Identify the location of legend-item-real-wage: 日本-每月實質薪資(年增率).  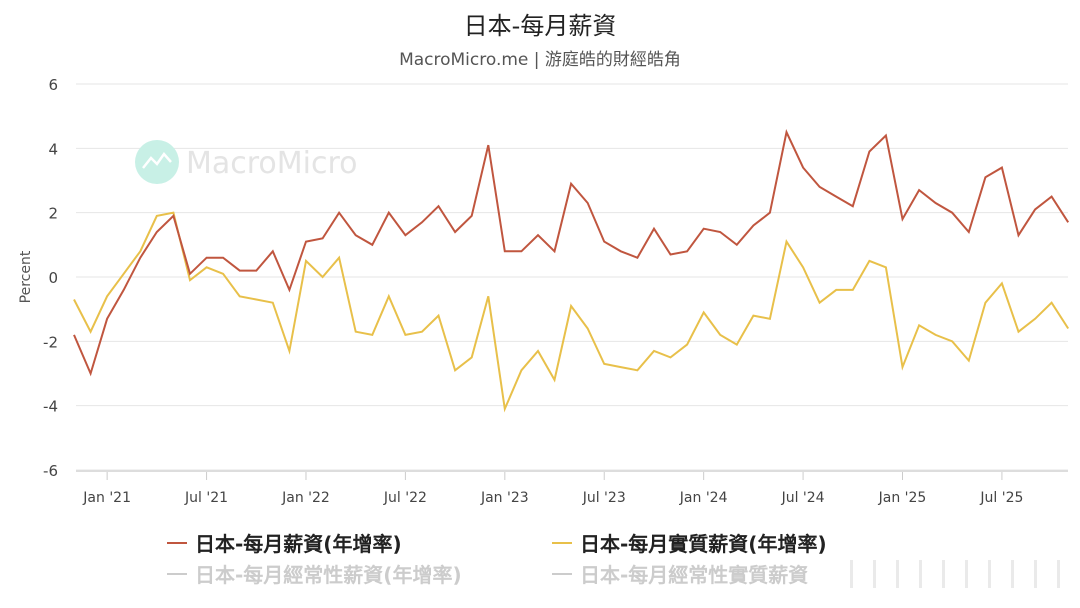
(689, 542).